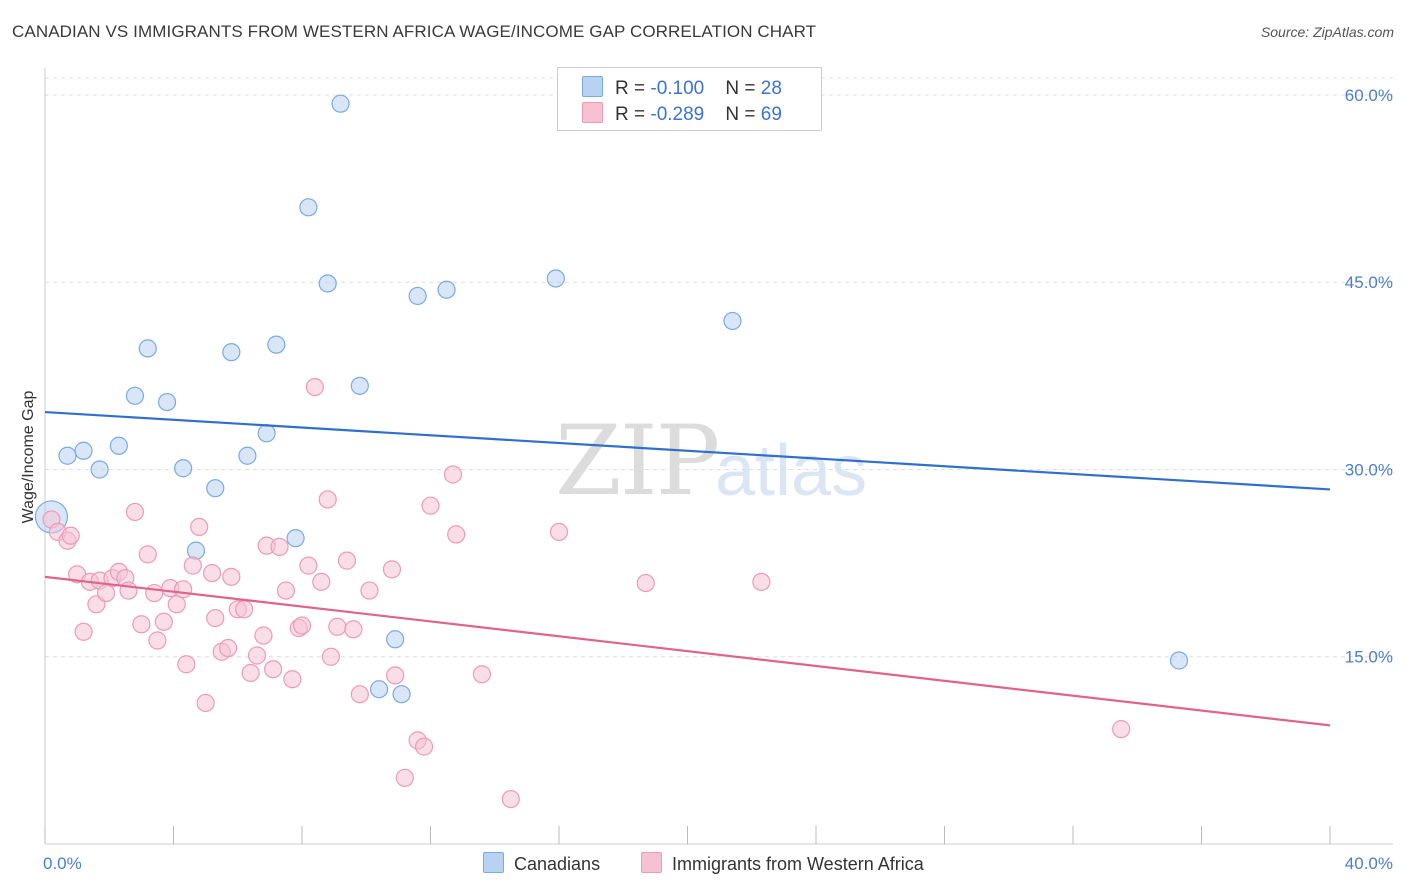 This screenshot has height=892, width=1406. I want to click on watermark-atlas: atlas, so click(791, 471).